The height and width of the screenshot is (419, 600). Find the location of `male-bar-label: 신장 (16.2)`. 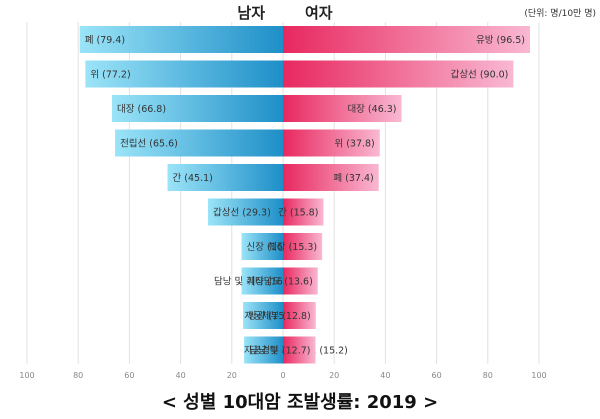

male-bar-label: 신장 (16.2) is located at coordinates (271, 247).